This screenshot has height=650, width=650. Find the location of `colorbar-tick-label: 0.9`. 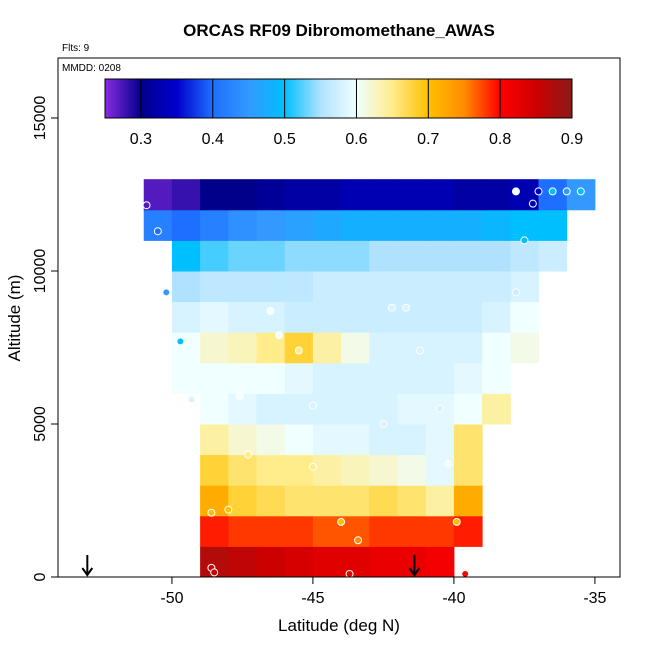

colorbar-tick-label: 0.9 is located at coordinates (572, 139).